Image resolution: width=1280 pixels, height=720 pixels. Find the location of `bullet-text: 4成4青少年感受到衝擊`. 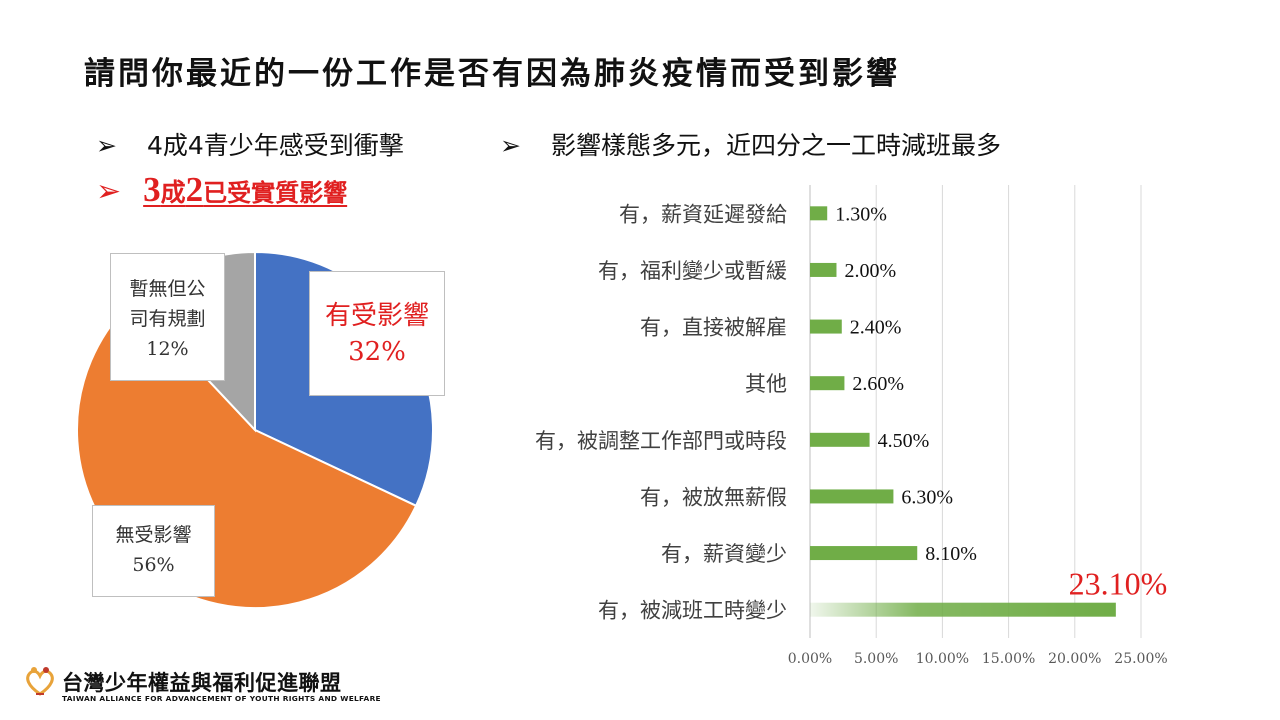

bullet-text: 4成4青少年感受到衝擊 is located at coordinates (275, 145).